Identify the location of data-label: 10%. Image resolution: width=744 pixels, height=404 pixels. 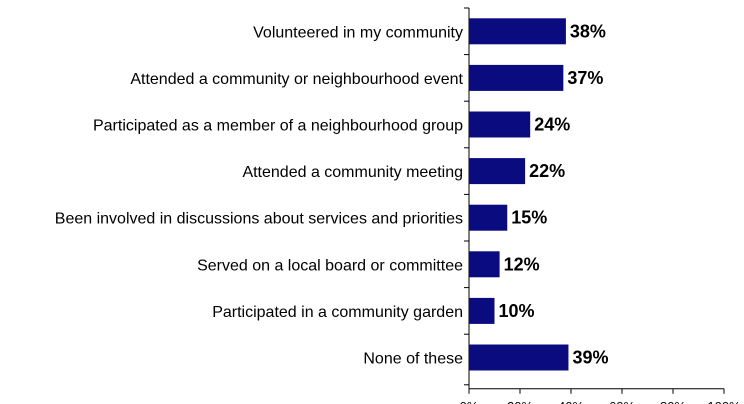
(517, 311).